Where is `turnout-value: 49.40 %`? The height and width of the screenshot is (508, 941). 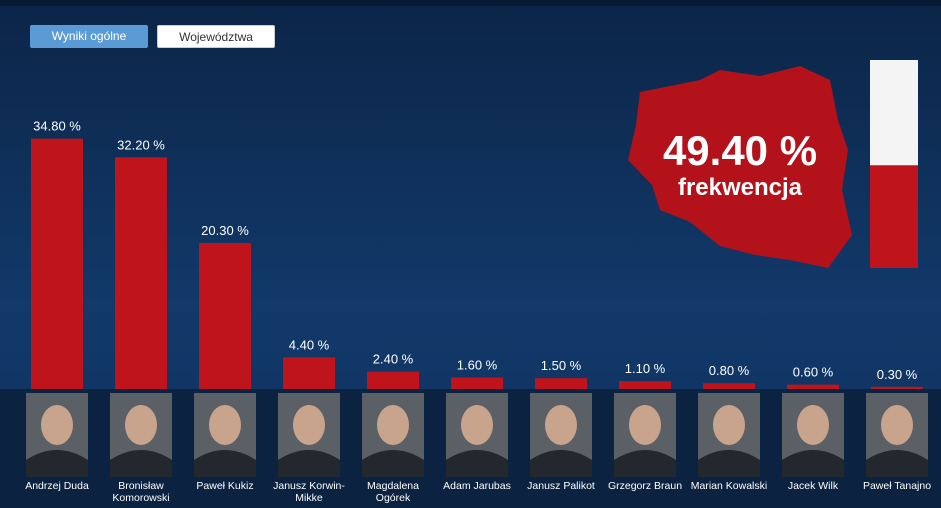
turnout-value: 49.40 % is located at coordinates (740, 150).